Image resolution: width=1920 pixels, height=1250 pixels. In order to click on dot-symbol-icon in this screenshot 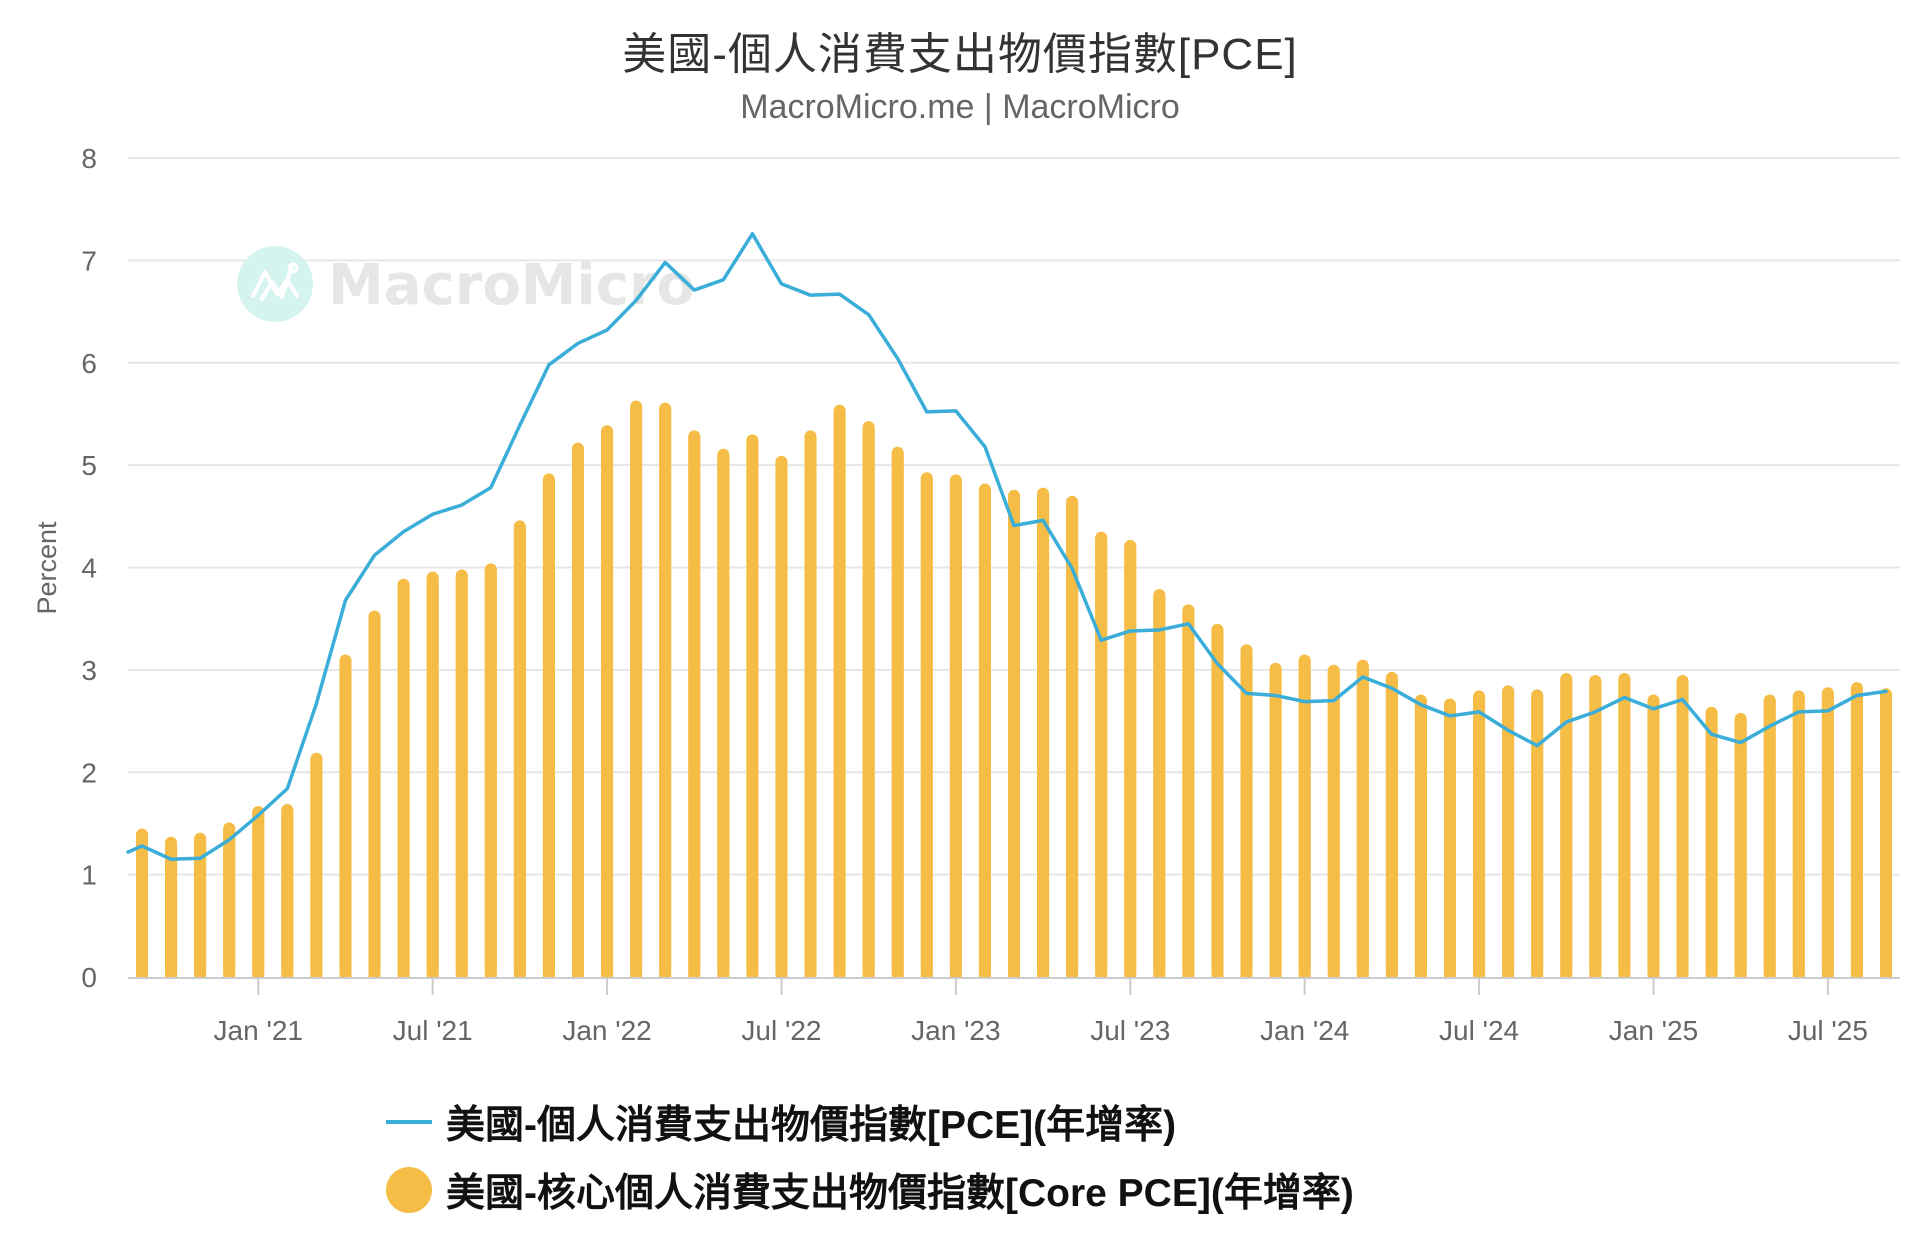, I will do `click(409, 1190)`.